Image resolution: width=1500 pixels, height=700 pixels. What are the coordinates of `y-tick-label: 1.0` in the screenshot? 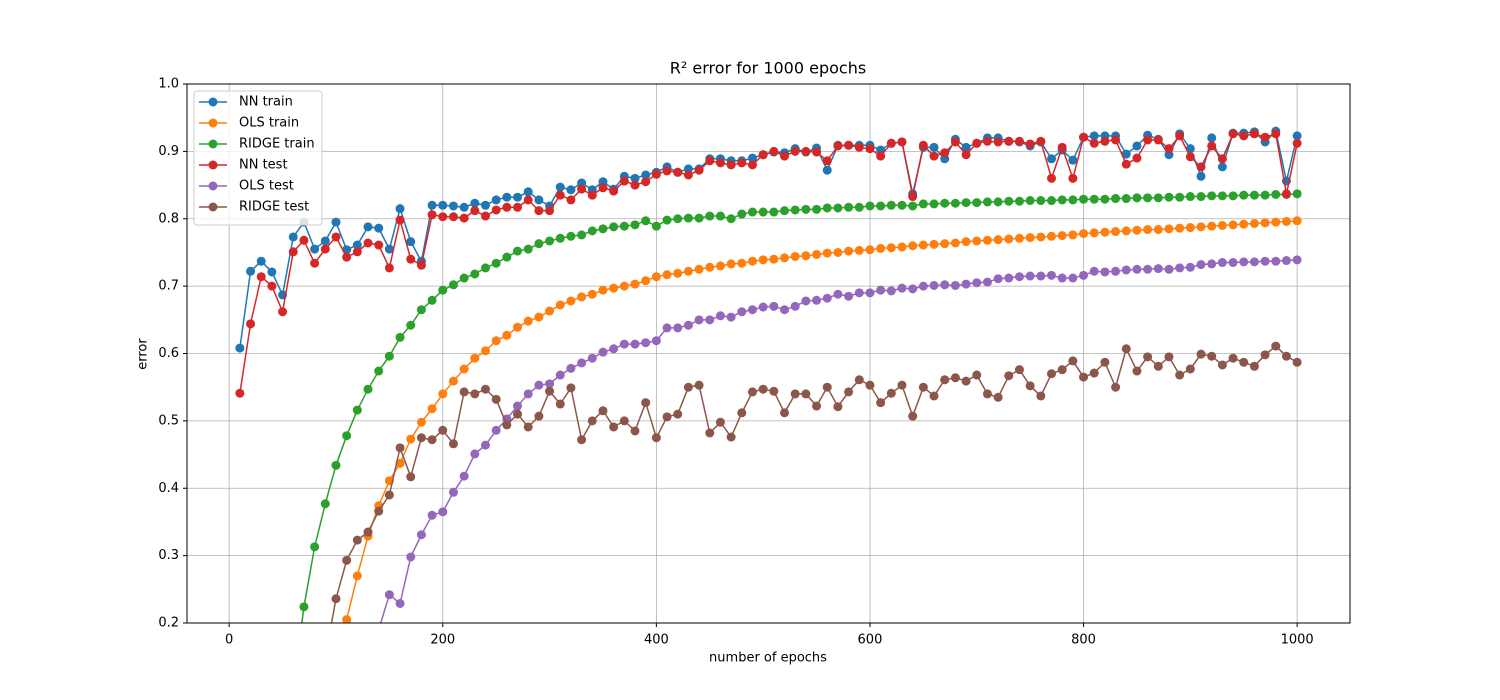 It's located at (168, 84).